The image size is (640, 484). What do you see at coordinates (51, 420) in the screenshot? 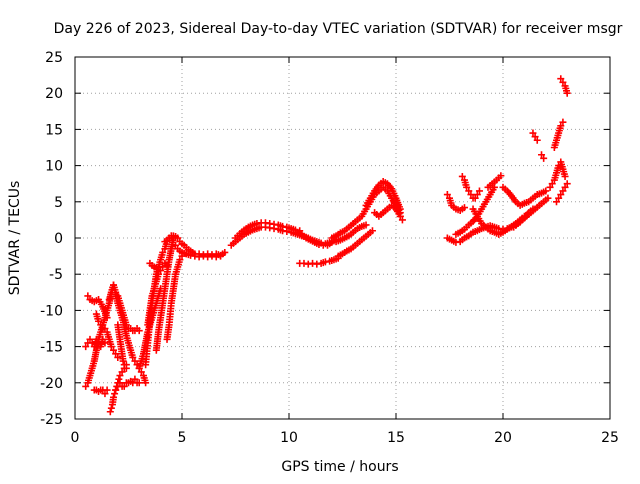
I see `y-tick-label: -25` at bounding box center [51, 420].